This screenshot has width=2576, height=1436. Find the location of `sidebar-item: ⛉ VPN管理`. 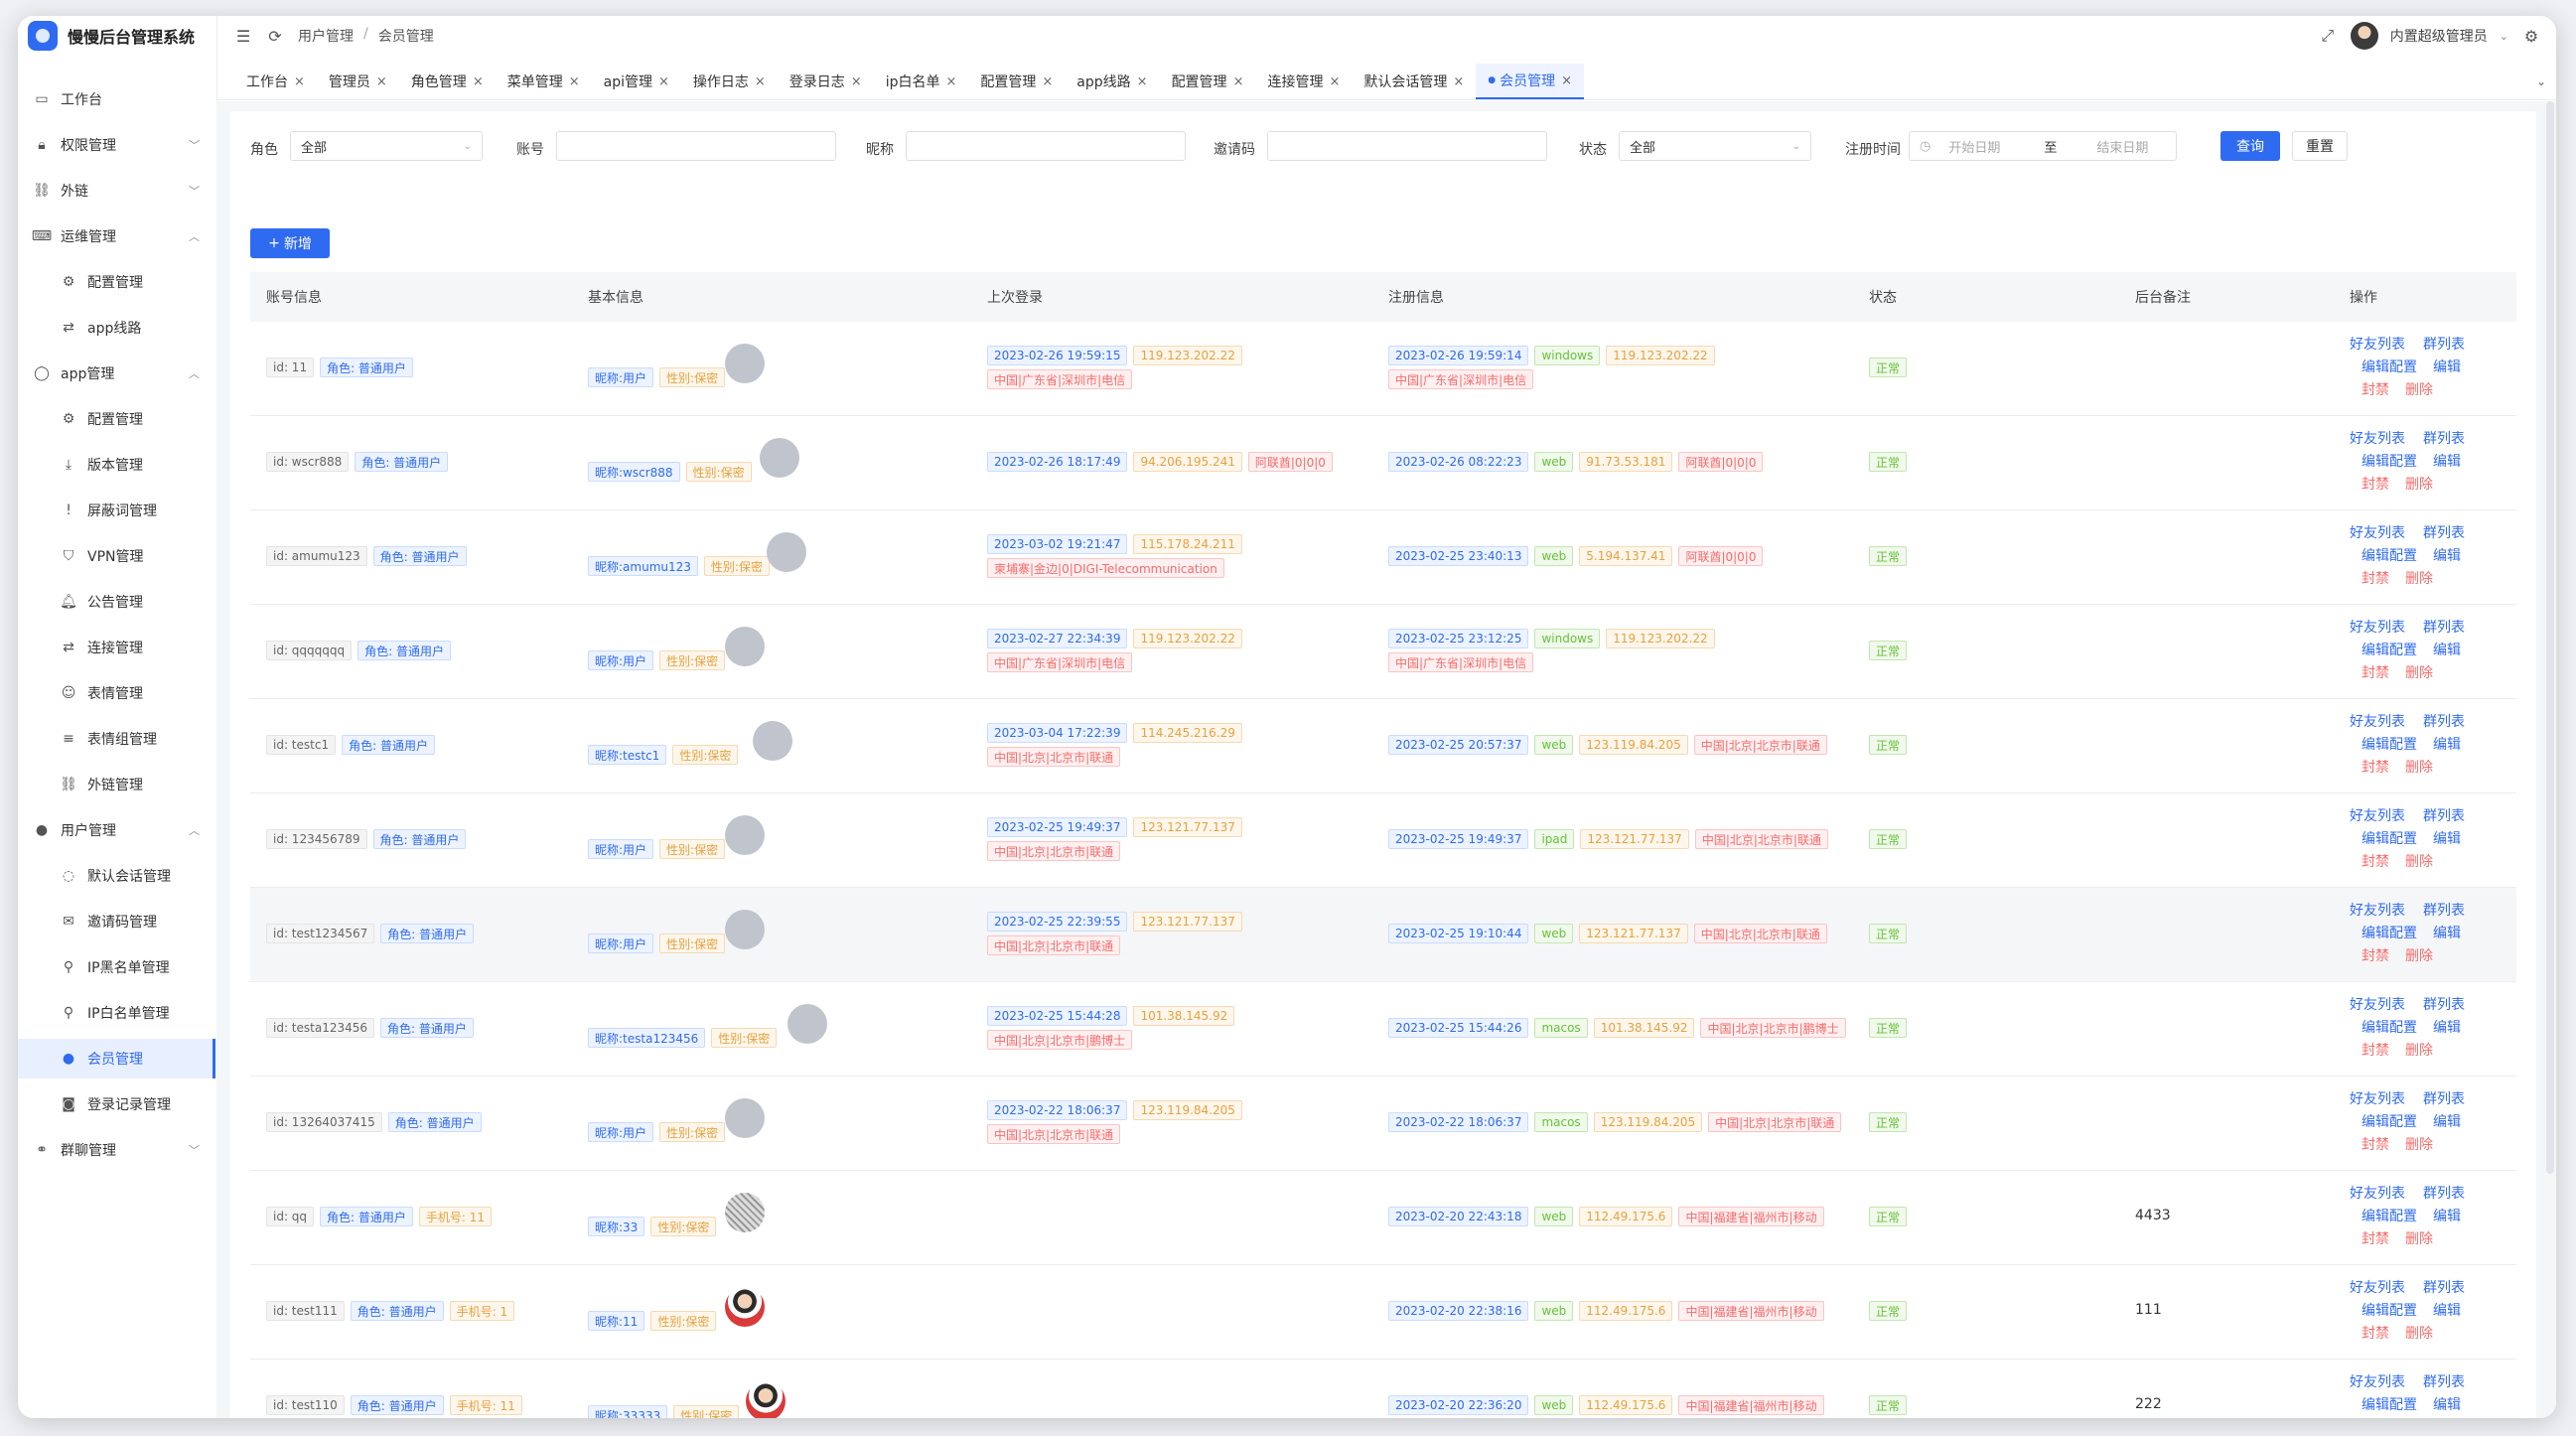

sidebar-item: ⛉ VPN管理 is located at coordinates (117, 556).